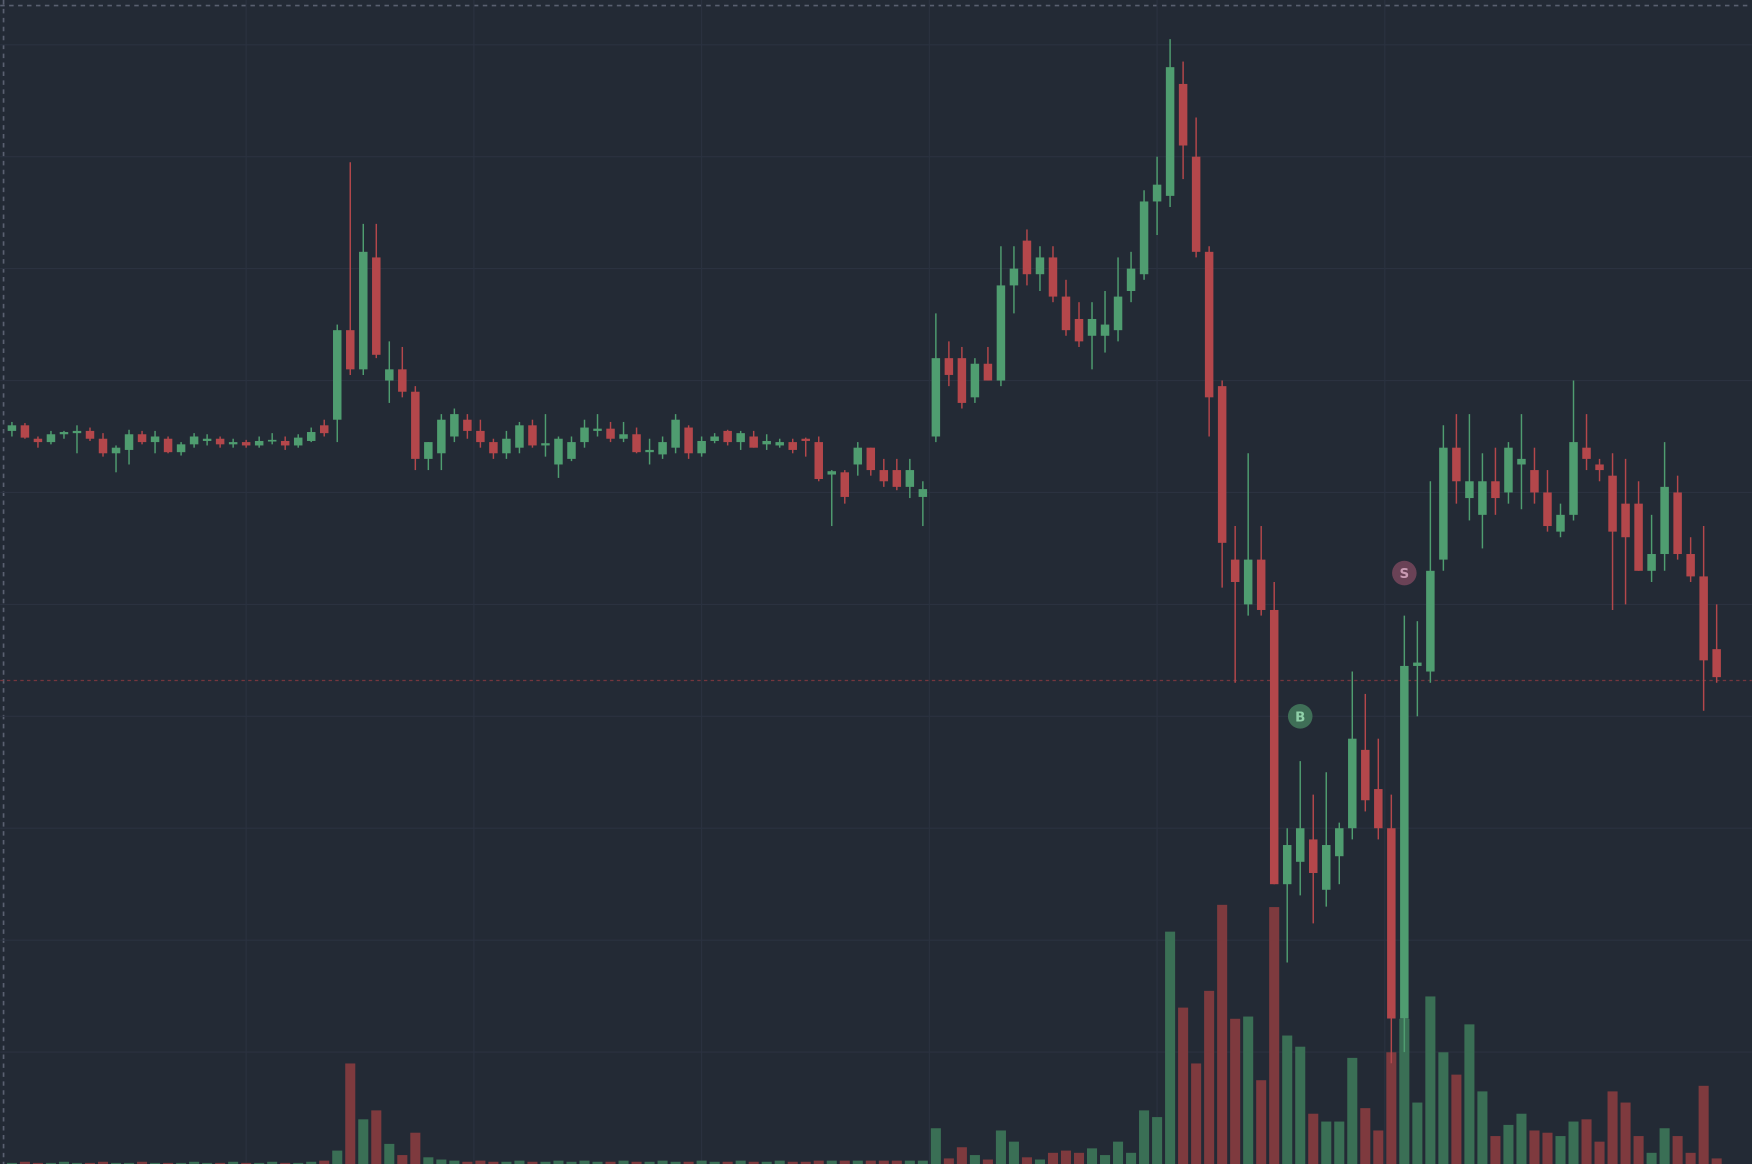 This screenshot has height=1164, width=1752. Describe the element at coordinates (1405, 574) in the screenshot. I see `trade-marker-label: S` at that location.